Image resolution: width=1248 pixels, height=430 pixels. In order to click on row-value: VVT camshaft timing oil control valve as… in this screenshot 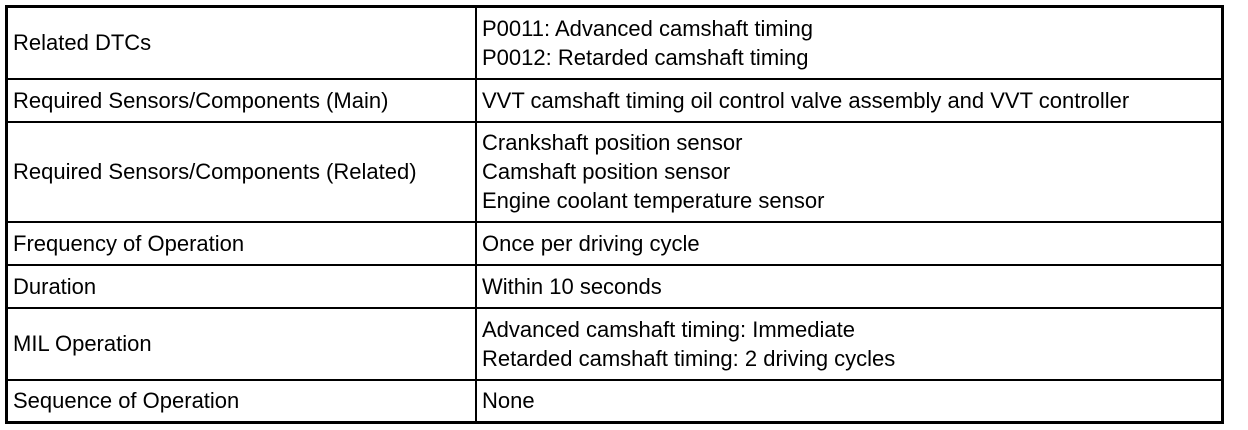, I will do `click(849, 100)`.